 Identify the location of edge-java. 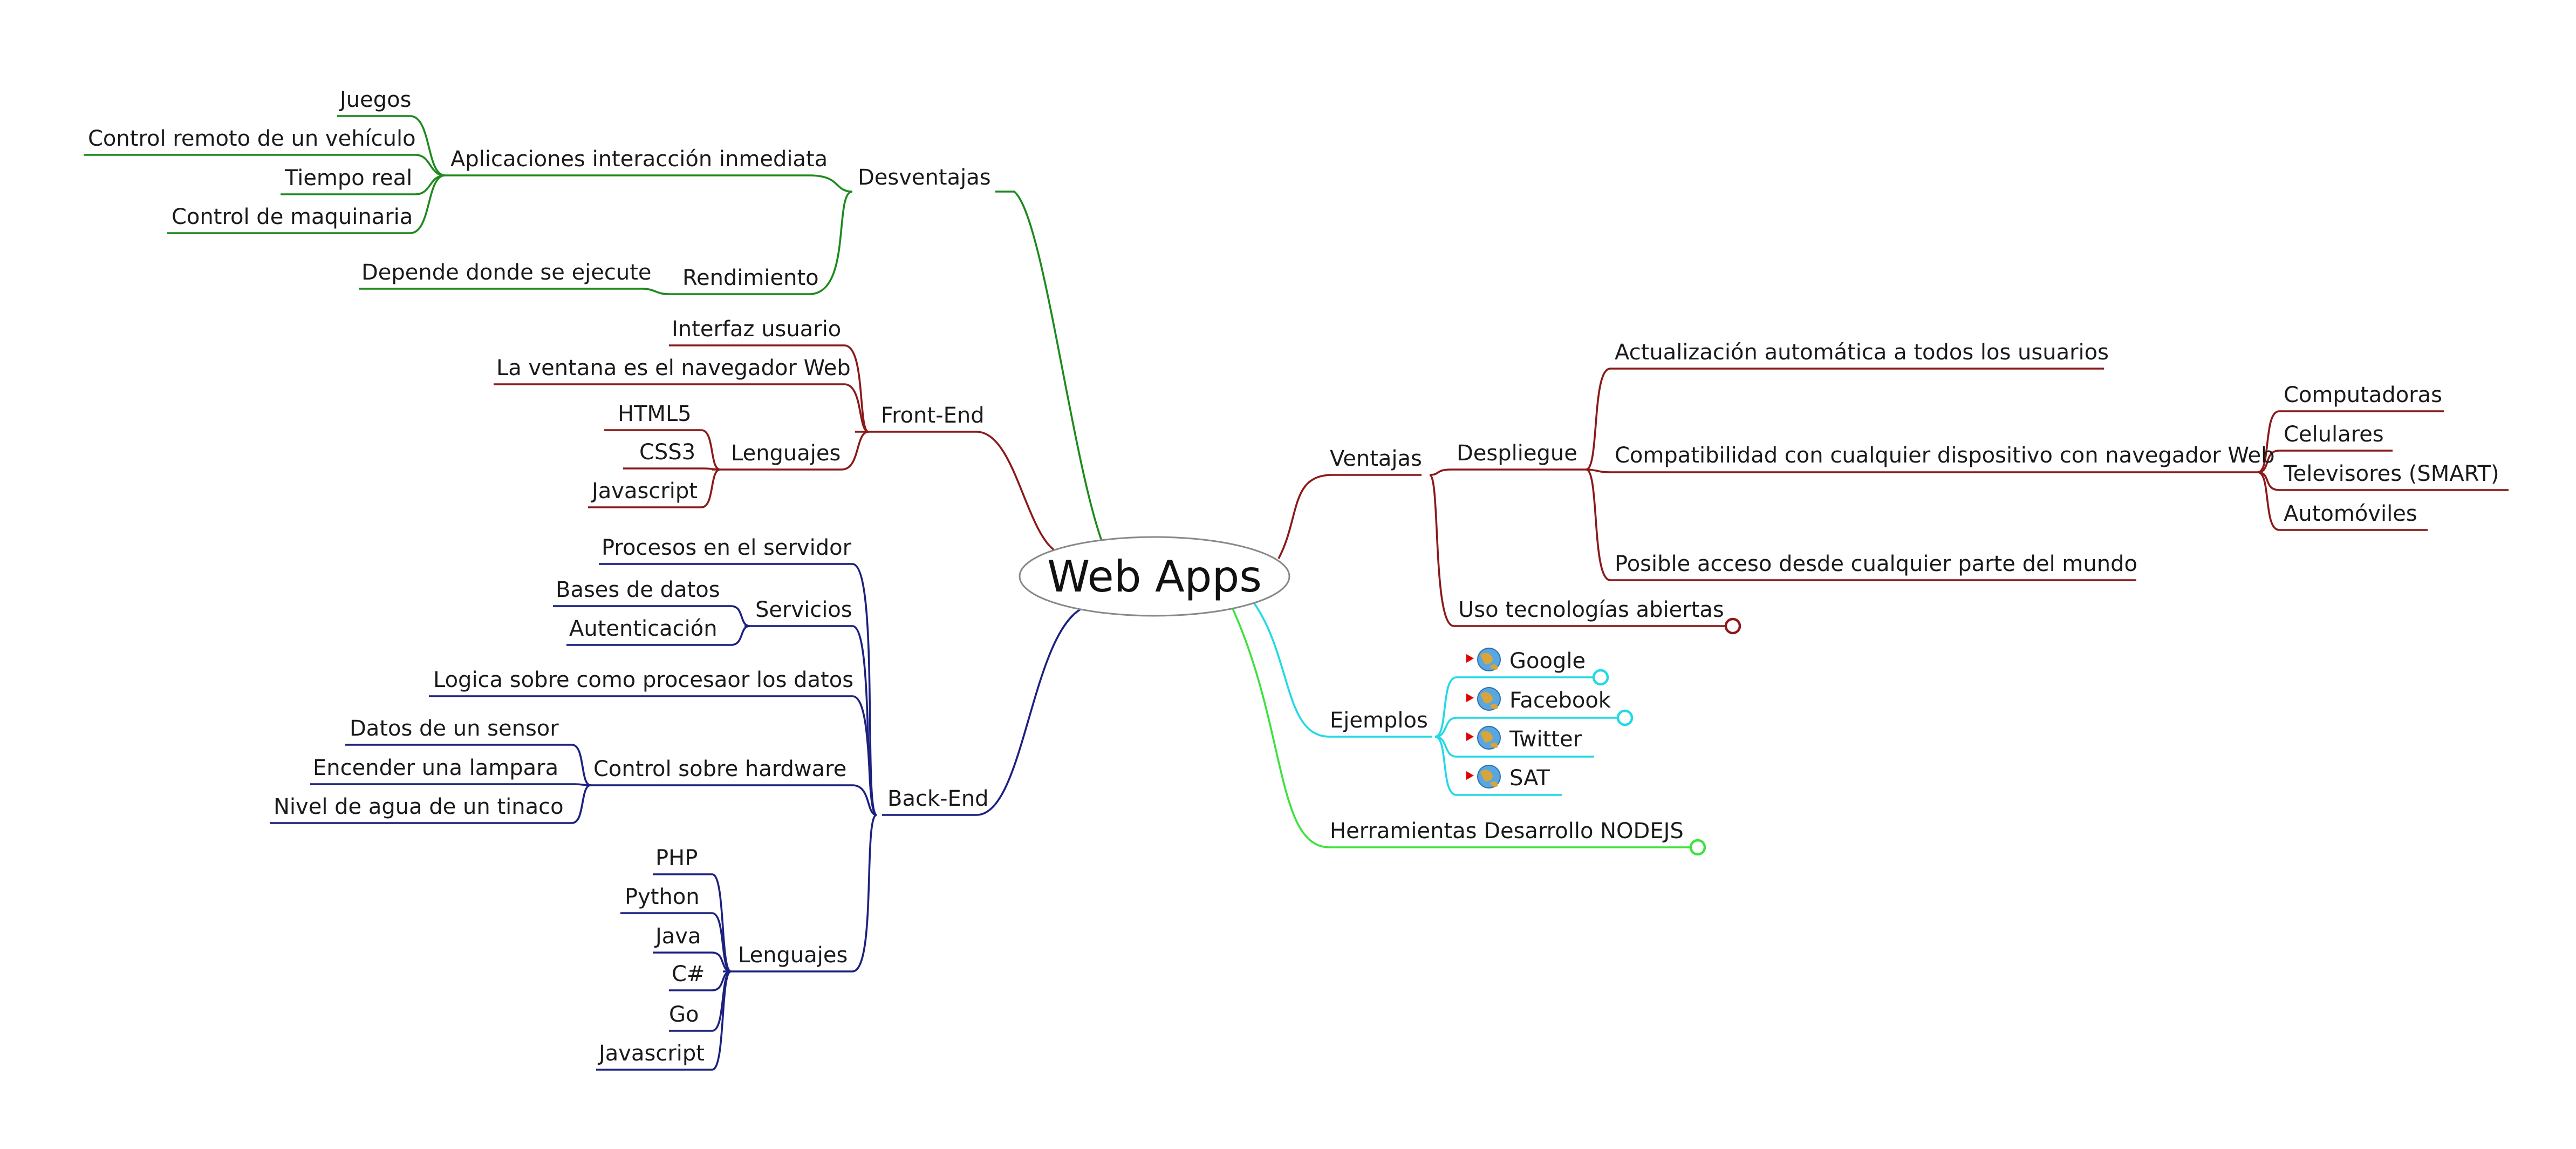
(692, 962).